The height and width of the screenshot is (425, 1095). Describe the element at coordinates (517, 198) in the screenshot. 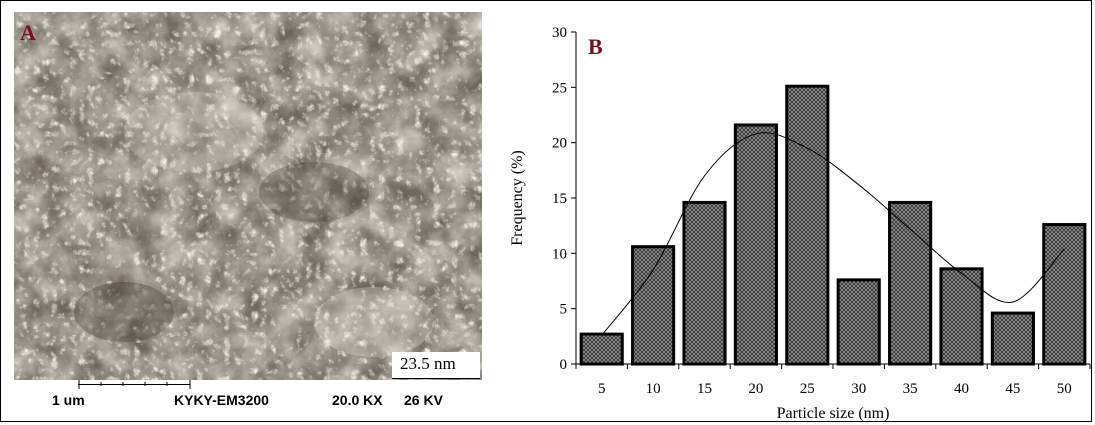

I see `y-axis-label: Frequency (%)` at that location.